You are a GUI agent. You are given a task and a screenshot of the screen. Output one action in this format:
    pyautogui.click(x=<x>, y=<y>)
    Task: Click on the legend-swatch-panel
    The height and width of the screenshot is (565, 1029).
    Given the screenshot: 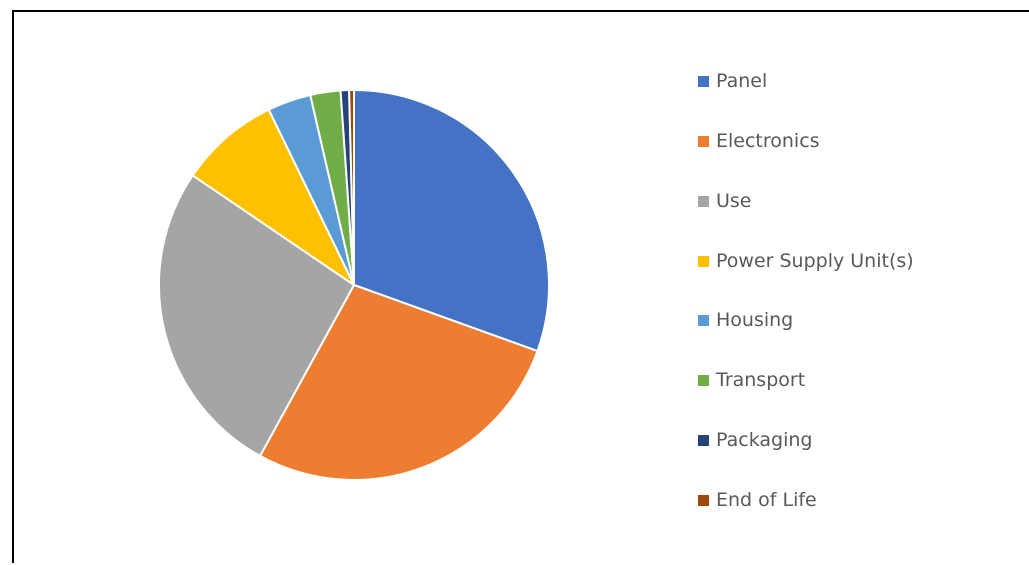 What is the action you would take?
    pyautogui.click(x=703, y=81)
    